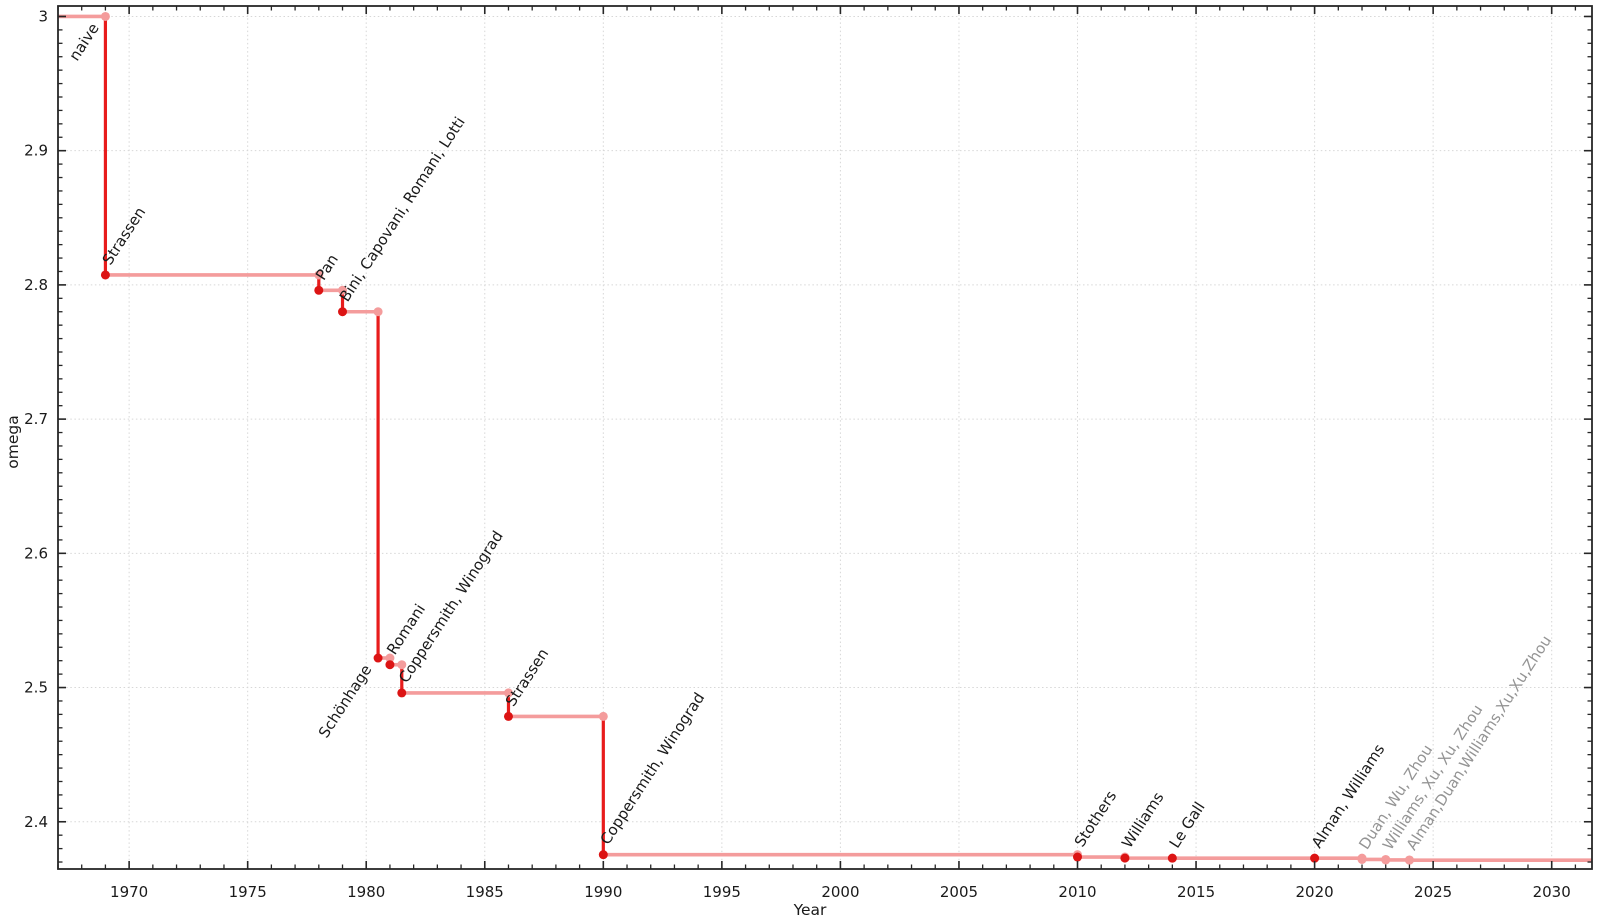 The height and width of the screenshot is (920, 1600). I want to click on record-label: Strassen, so click(527, 677).